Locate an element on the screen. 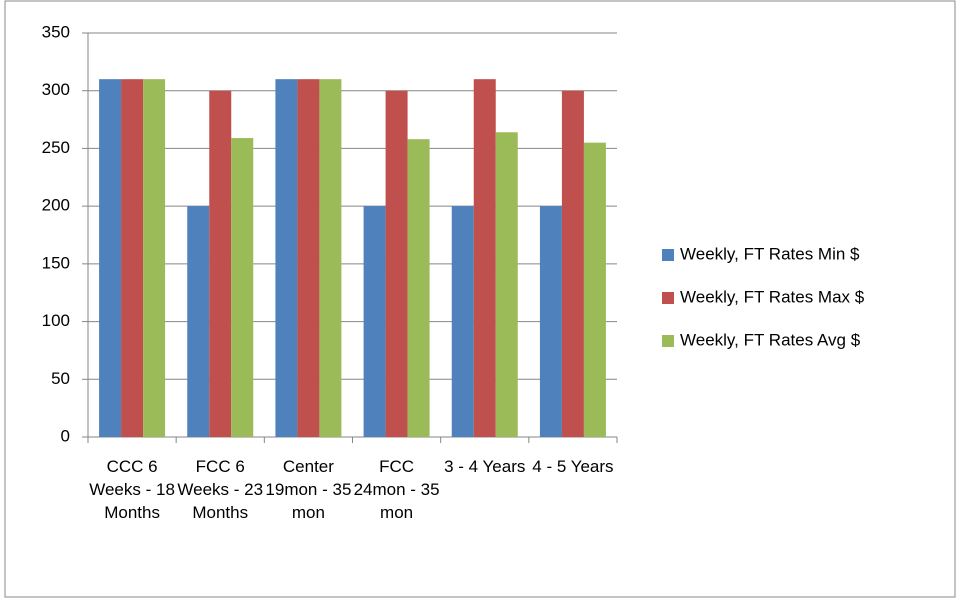 The image size is (960, 603). legend-label: Weekly, FT Rates Max $ is located at coordinates (772, 296).